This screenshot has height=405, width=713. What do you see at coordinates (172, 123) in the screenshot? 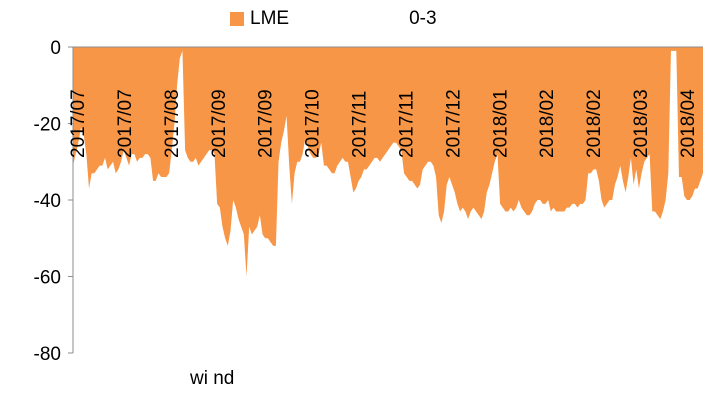
I see `x-tick-label: 2017/08` at bounding box center [172, 123].